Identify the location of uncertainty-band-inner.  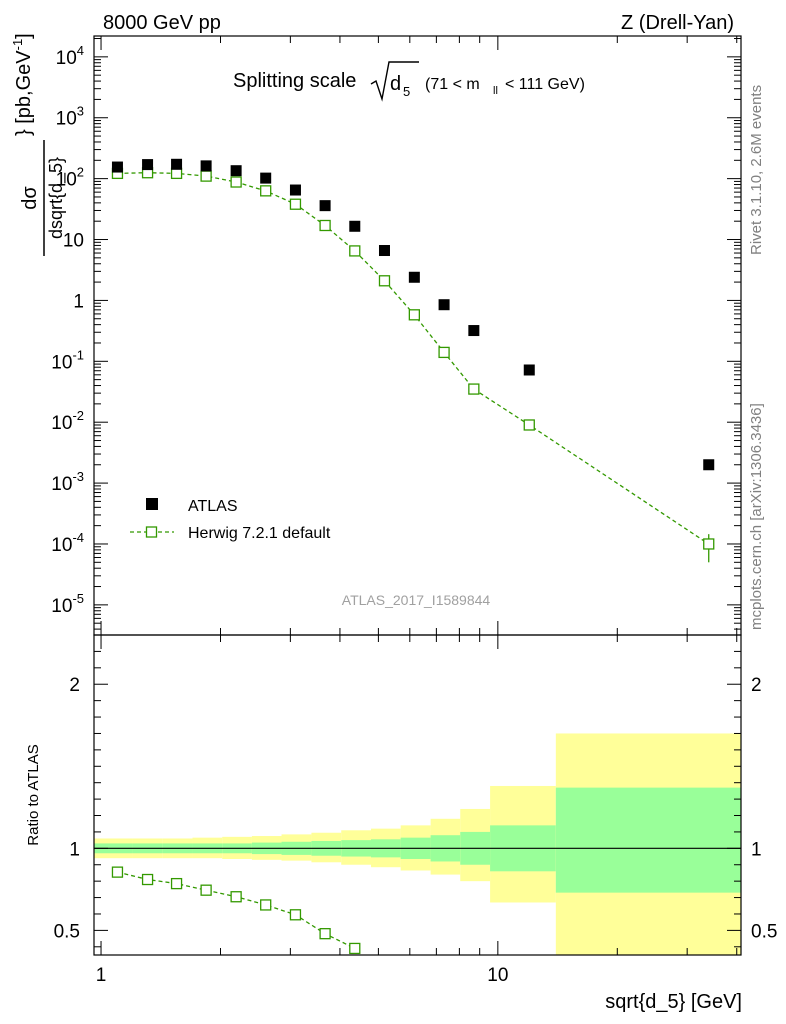
(648, 840).